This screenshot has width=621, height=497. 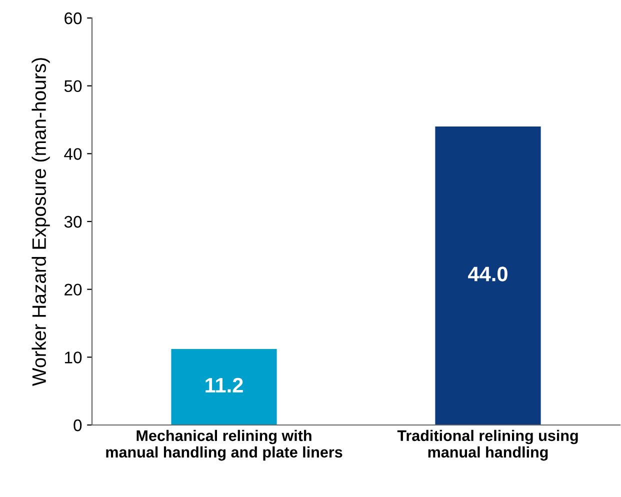 What do you see at coordinates (224, 445) in the screenshot?
I see `x-tick-label: Mechanical relining with manual handling and plate liners` at bounding box center [224, 445].